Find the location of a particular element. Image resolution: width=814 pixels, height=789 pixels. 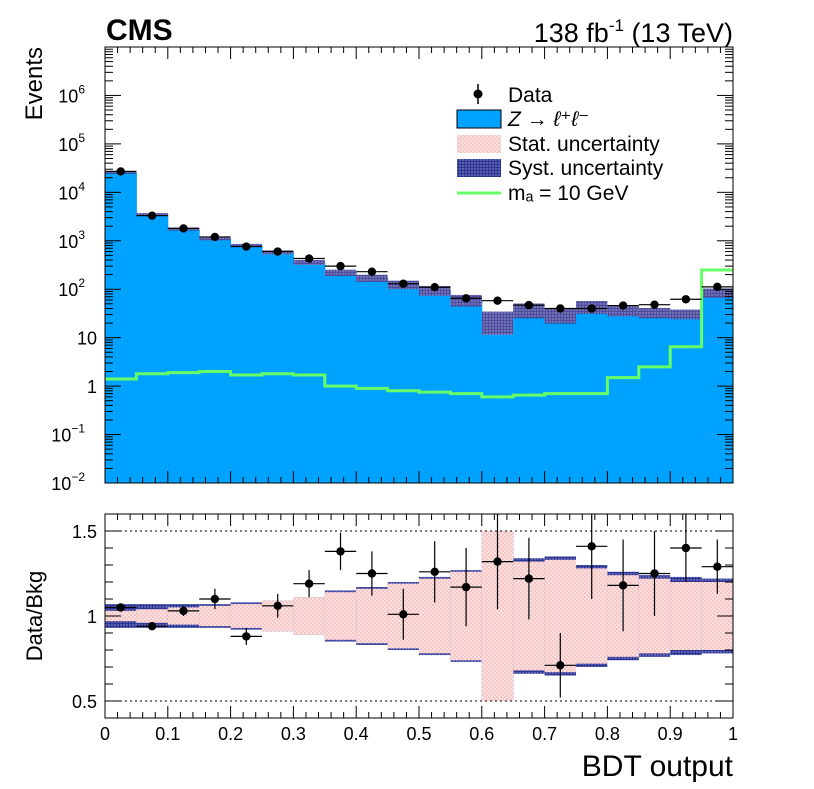

y-tick-label: 10⁶ is located at coordinates (71, 94).